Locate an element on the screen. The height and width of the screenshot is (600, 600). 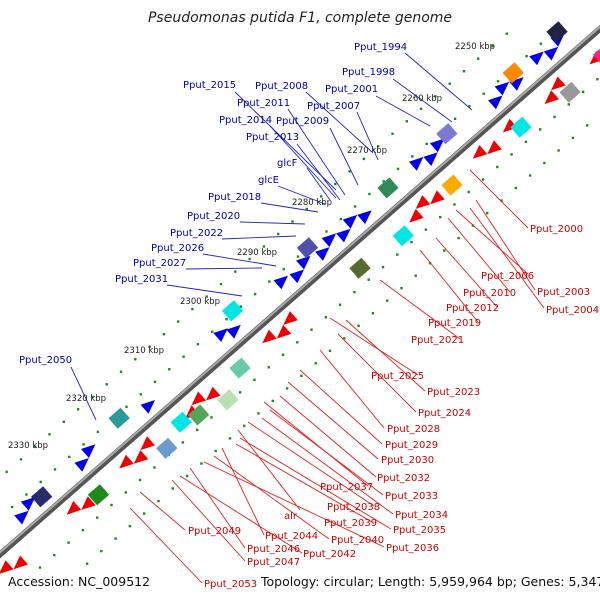
gene-label: Pput_2028 is located at coordinates (413, 429).